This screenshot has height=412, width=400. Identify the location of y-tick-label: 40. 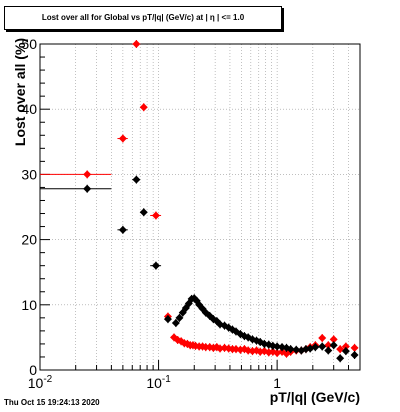
(29, 109).